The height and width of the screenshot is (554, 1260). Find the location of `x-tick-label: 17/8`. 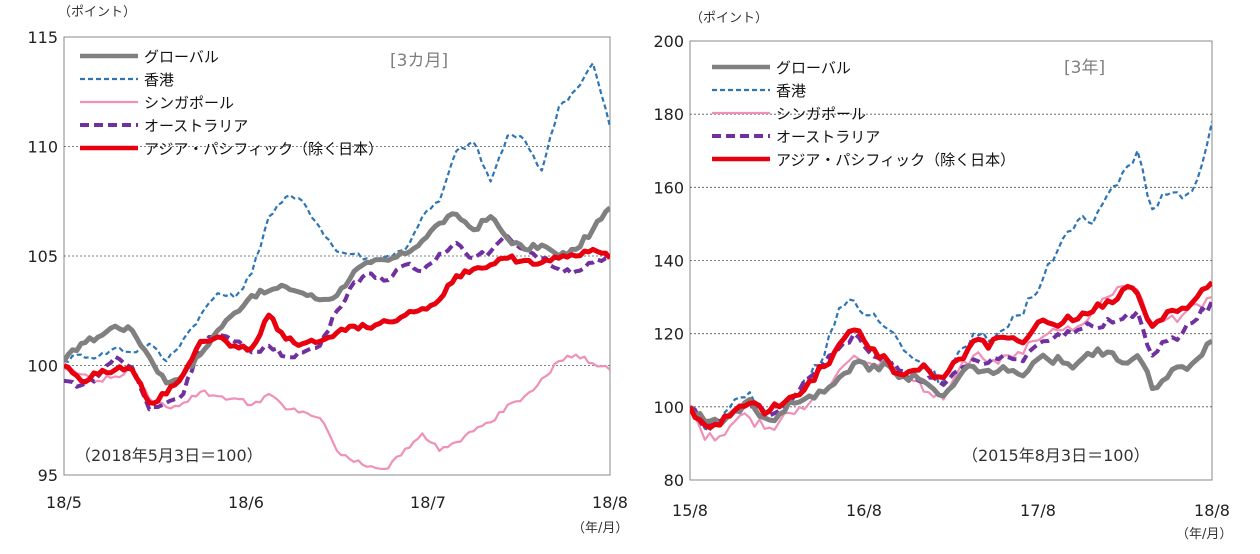

x-tick-label: 17/8 is located at coordinates (1038, 510).